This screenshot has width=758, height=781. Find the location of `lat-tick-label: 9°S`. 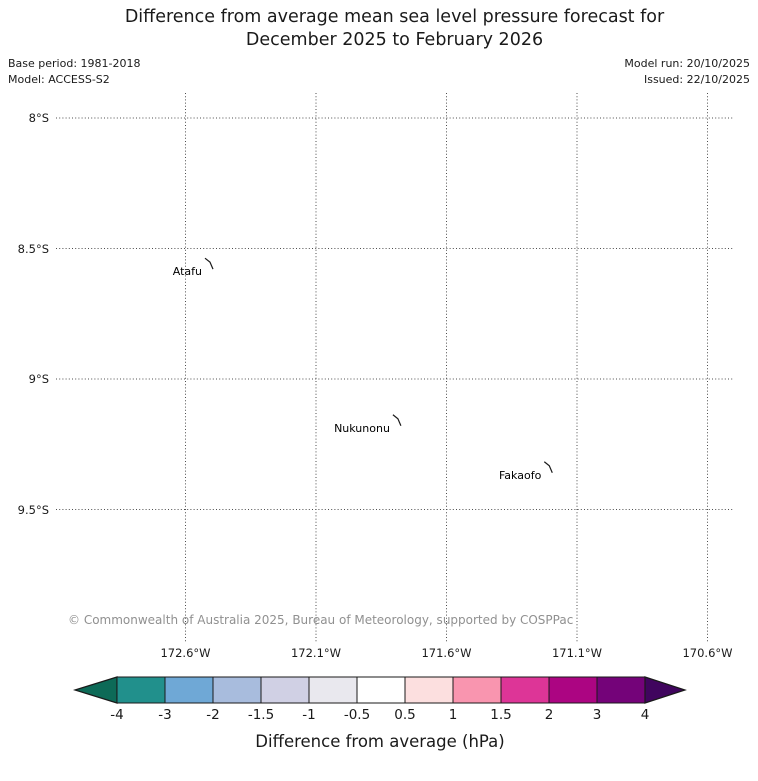

lat-tick-label: 9°S is located at coordinates (38, 379).